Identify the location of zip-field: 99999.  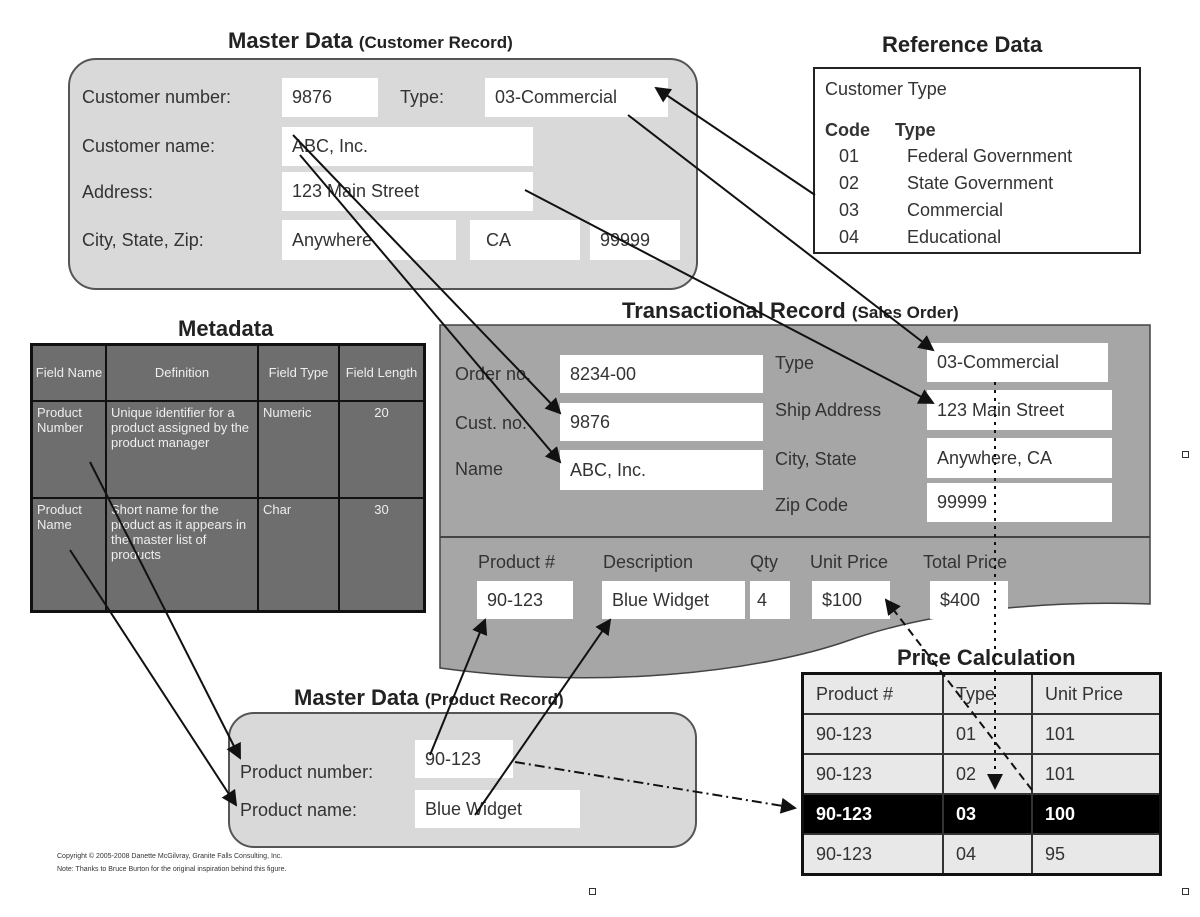
(635, 240).